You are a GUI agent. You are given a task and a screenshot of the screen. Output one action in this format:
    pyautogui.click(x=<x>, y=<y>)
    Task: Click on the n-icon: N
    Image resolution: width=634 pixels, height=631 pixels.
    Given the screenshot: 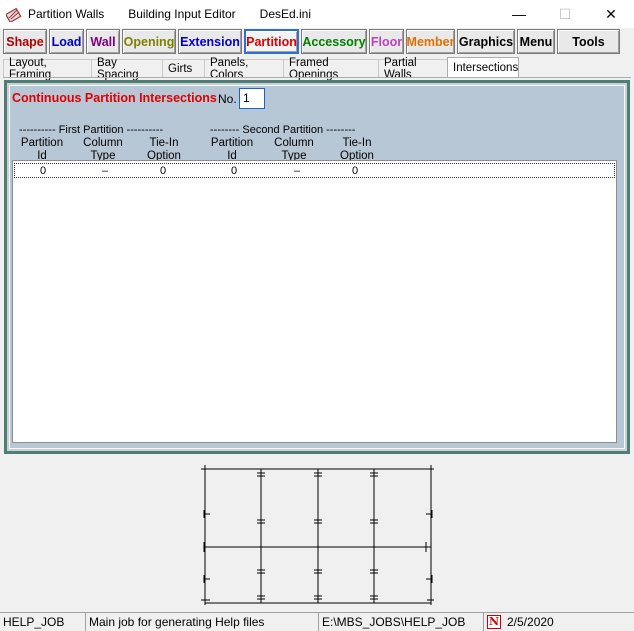 What is the action you would take?
    pyautogui.click(x=494, y=622)
    